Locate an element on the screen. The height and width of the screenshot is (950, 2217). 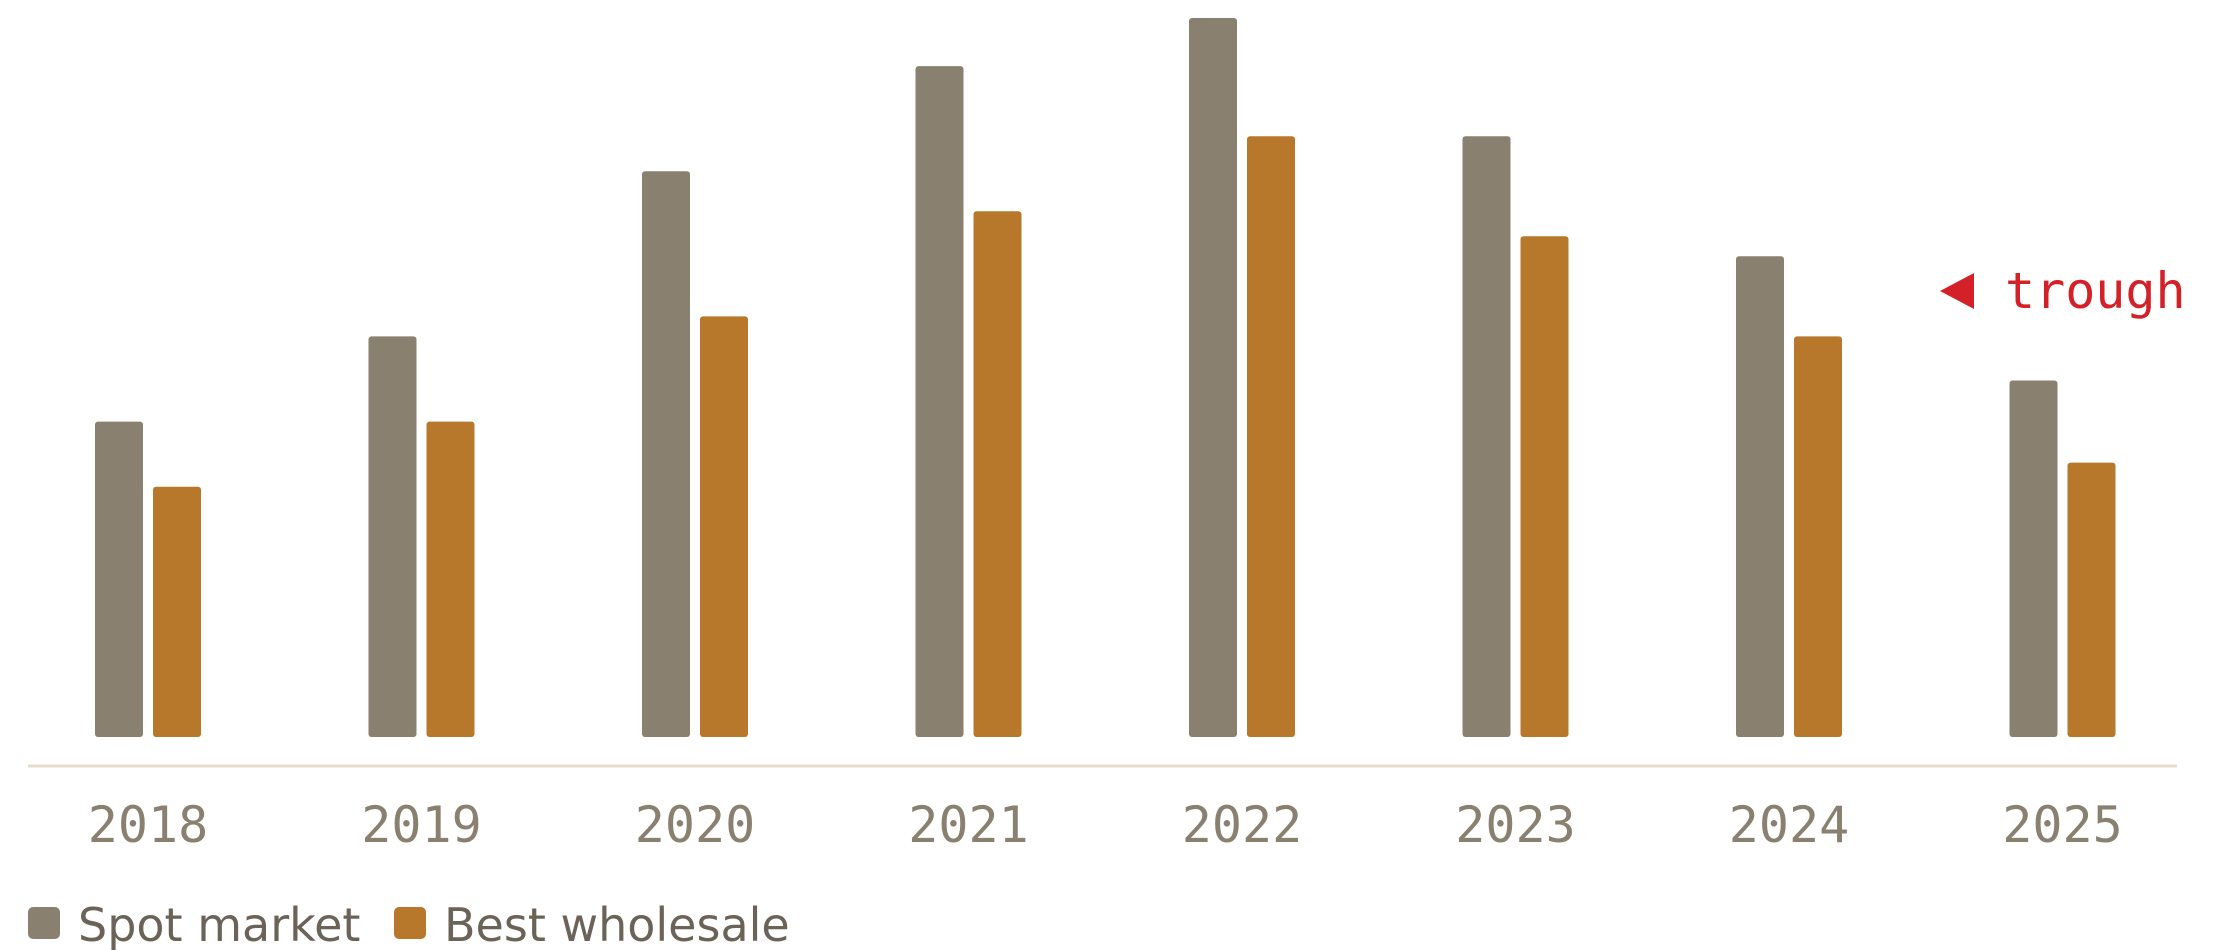
legend-swatch-spot-market is located at coordinates (44, 923).